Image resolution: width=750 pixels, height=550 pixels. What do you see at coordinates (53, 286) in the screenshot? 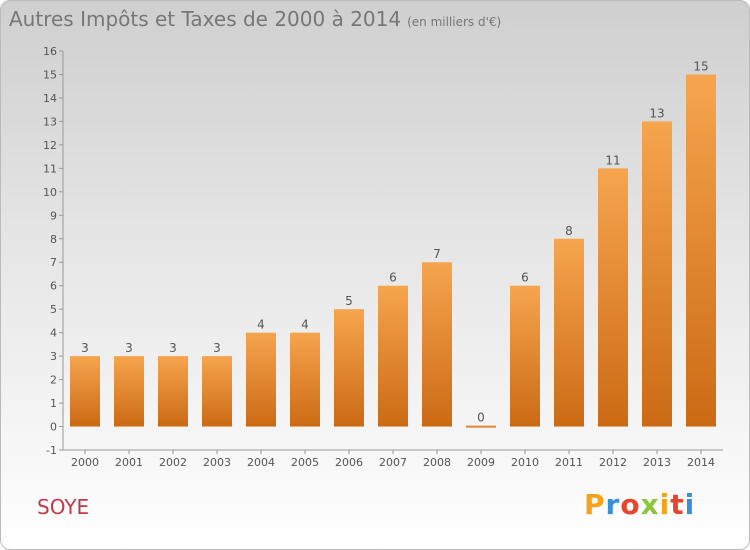
I see `y-tick-label: 6` at bounding box center [53, 286].